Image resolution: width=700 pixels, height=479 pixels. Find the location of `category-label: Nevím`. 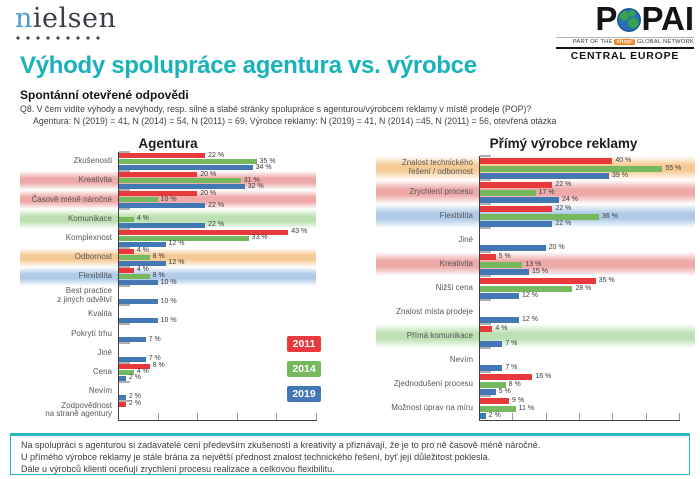

category-label: Nevím is located at coordinates (461, 359).